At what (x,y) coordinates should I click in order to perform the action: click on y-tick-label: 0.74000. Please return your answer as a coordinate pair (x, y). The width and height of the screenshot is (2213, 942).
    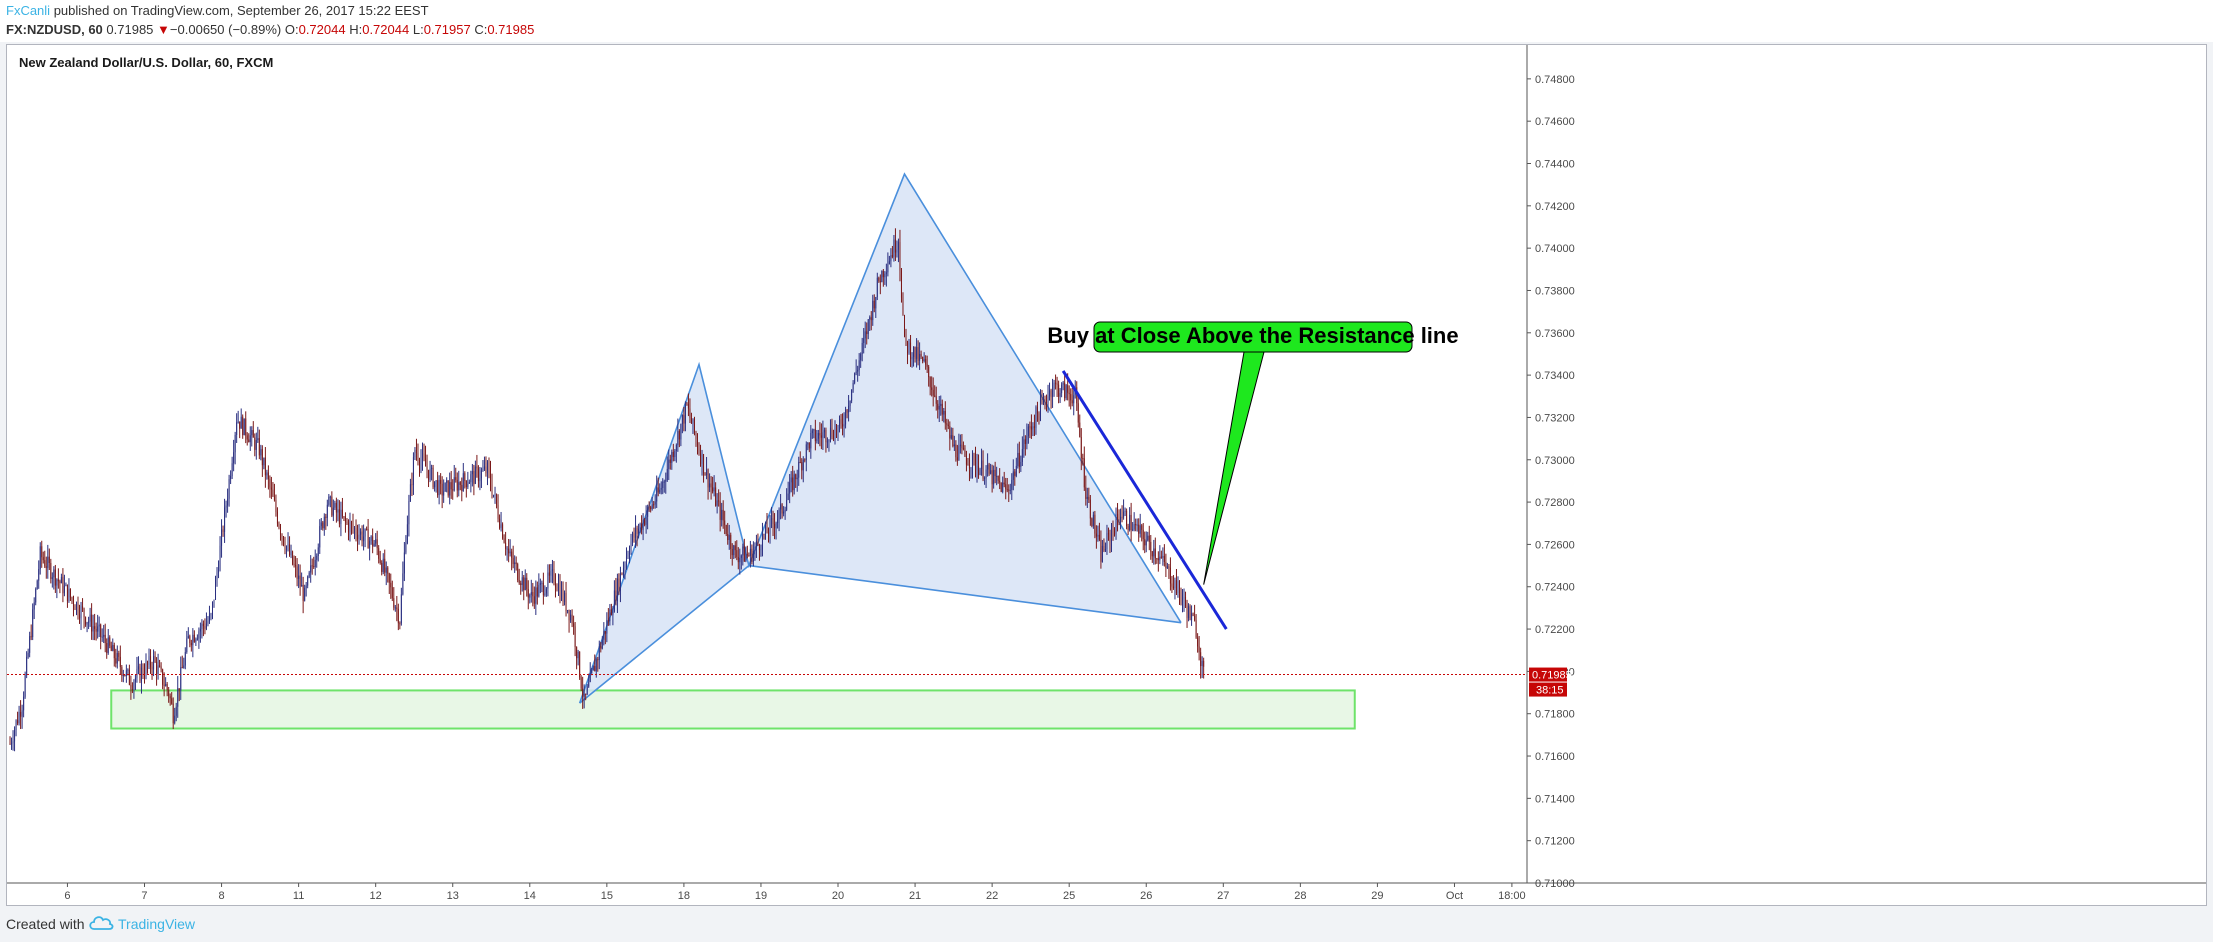
    Looking at the image, I should click on (1555, 249).